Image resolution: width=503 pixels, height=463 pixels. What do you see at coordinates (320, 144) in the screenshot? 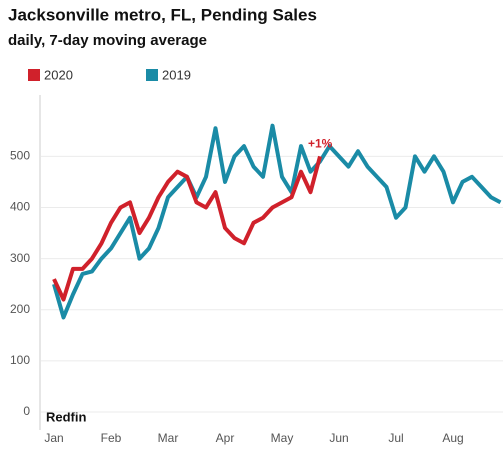
I see `annotation: +1%` at bounding box center [320, 144].